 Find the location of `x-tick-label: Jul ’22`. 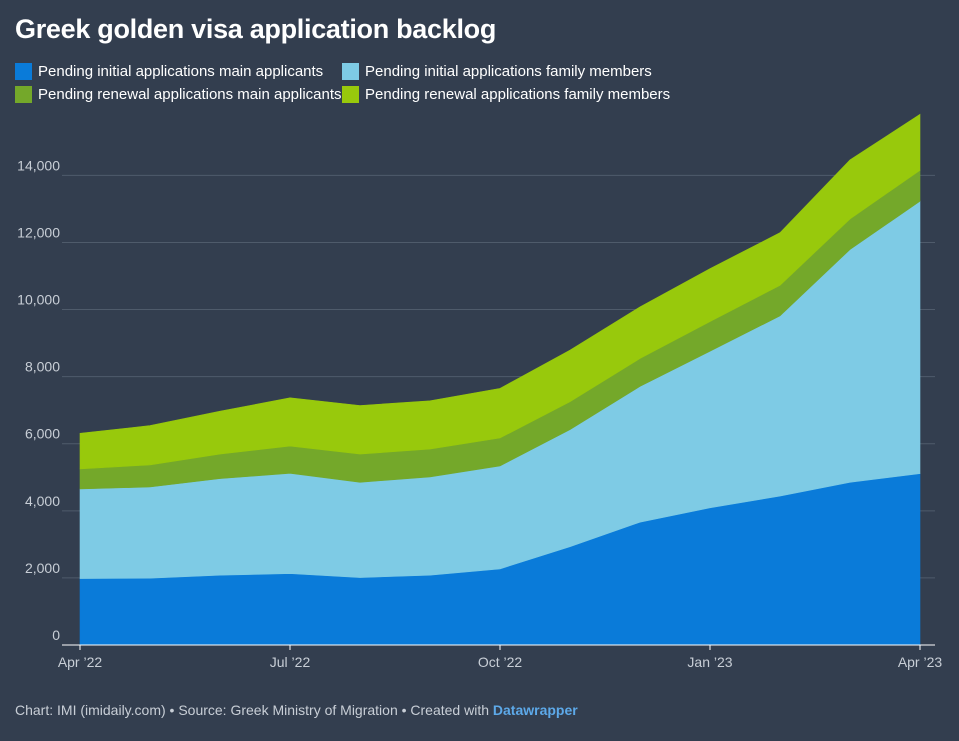

x-tick-label: Jul ’22 is located at coordinates (290, 662).